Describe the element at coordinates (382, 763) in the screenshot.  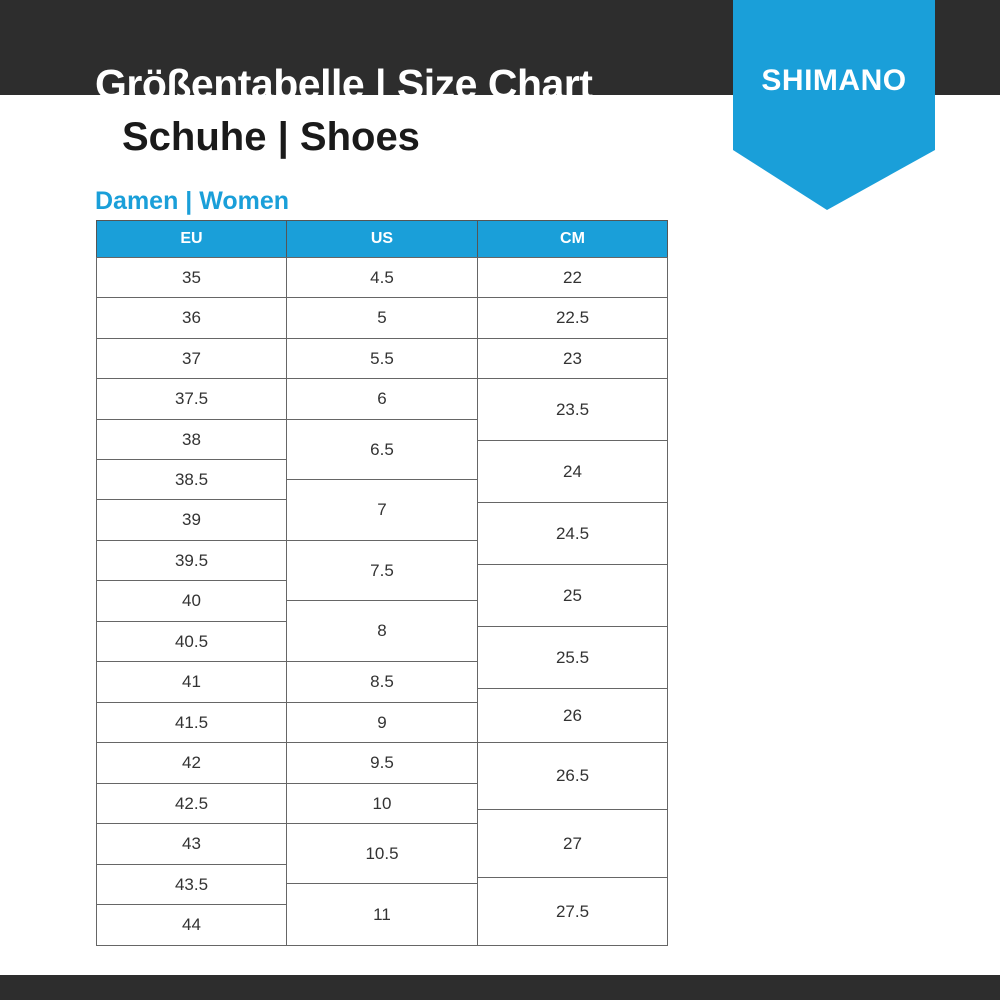
I see `cell-us: 9.5` at that location.